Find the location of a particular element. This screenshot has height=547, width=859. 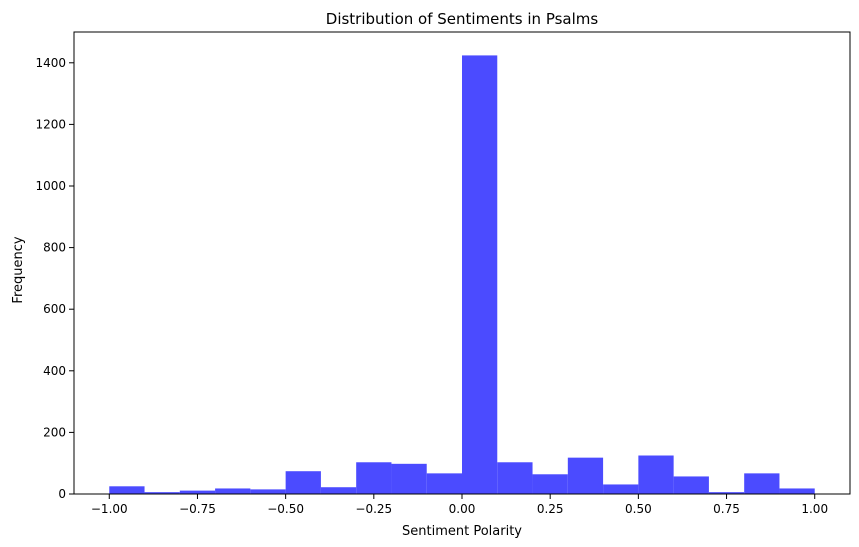

x-tick-label: 1.00 is located at coordinates (814, 509).